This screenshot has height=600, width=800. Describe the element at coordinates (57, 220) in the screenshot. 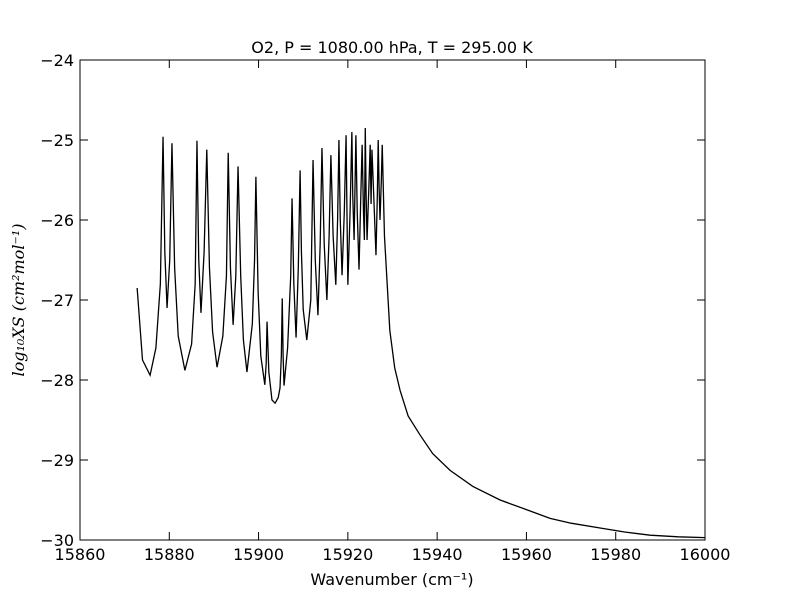

I see `y-tick-label: −26` at that location.